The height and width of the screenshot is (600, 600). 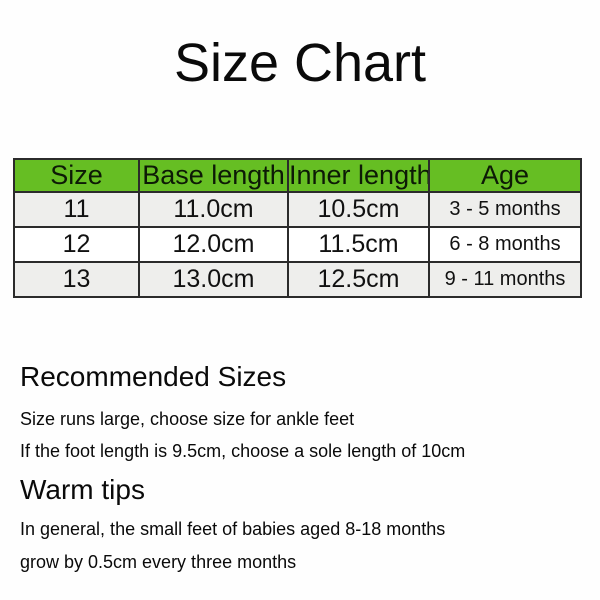 What do you see at coordinates (505, 175) in the screenshot?
I see `col-header-age: Age` at bounding box center [505, 175].